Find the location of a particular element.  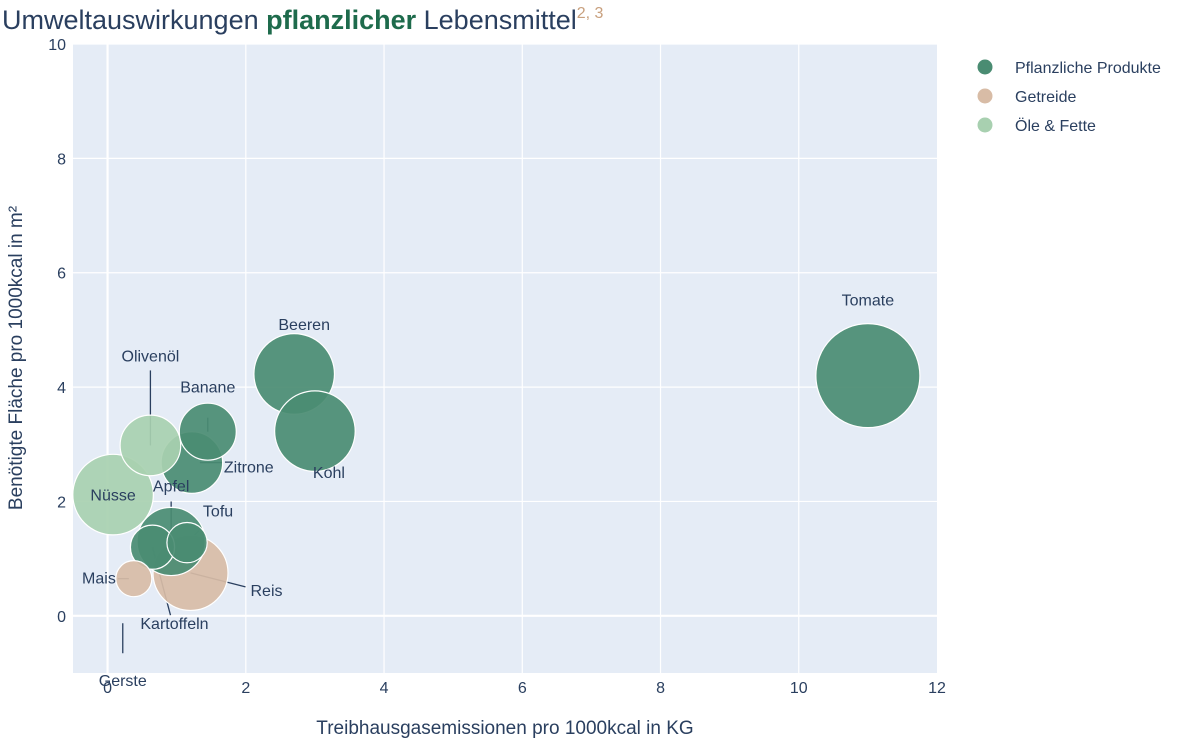

bubble-label-gerste: Gerste is located at coordinates (123, 681).